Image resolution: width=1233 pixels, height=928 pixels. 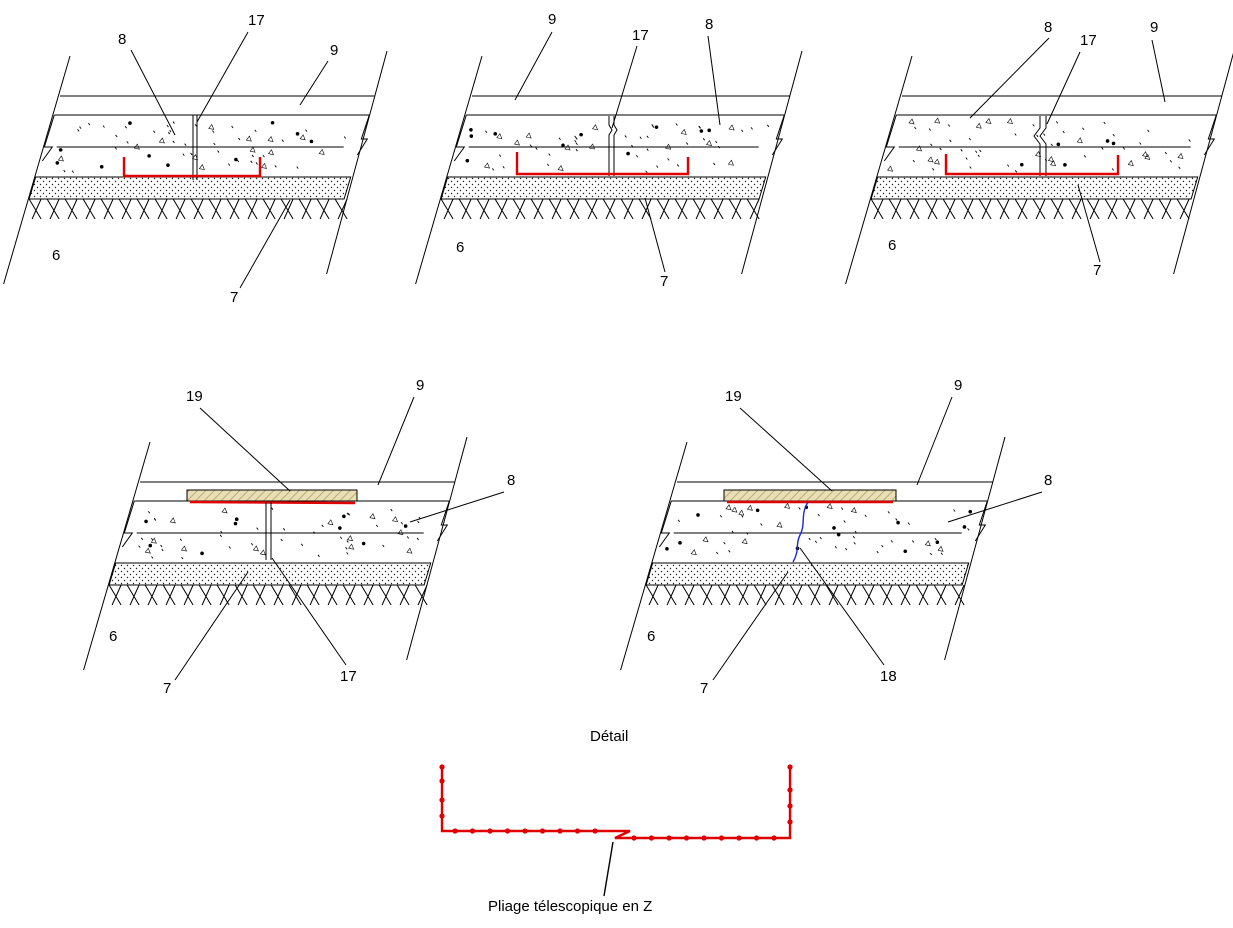 What do you see at coordinates (616, 821) in the screenshot?
I see `detail-z-fold: Détail Pliage télescopique en Z` at bounding box center [616, 821].